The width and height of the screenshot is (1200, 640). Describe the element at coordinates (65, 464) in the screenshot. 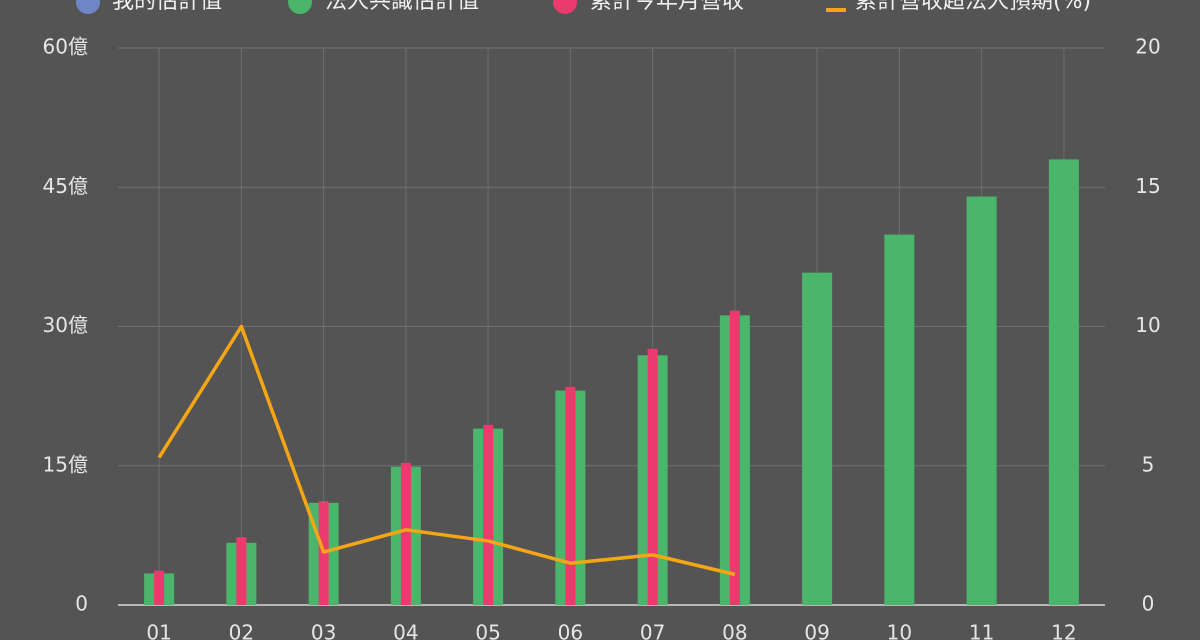

I see `y-tick-label: 15億` at that location.